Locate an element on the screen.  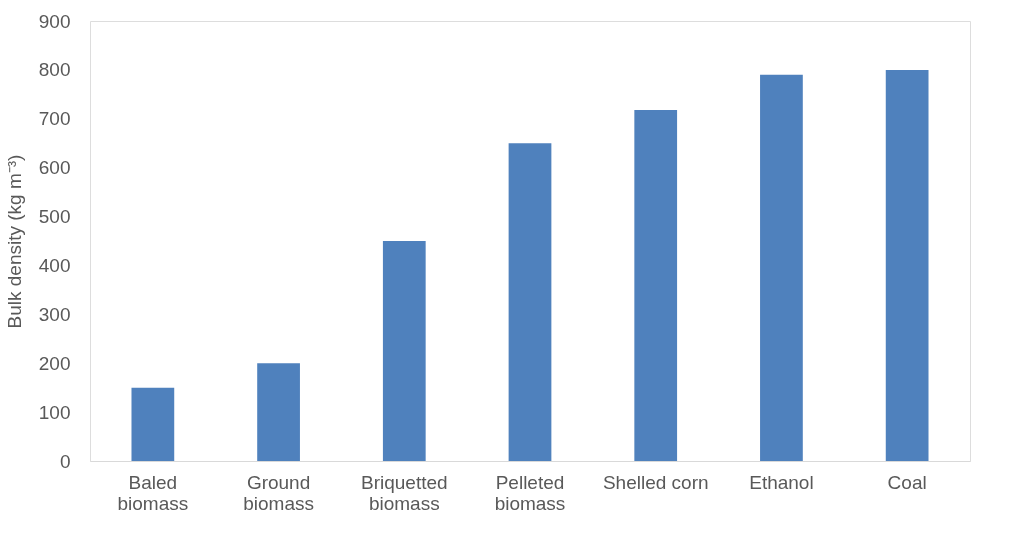
x-tick-label: Coal is located at coordinates (907, 482).